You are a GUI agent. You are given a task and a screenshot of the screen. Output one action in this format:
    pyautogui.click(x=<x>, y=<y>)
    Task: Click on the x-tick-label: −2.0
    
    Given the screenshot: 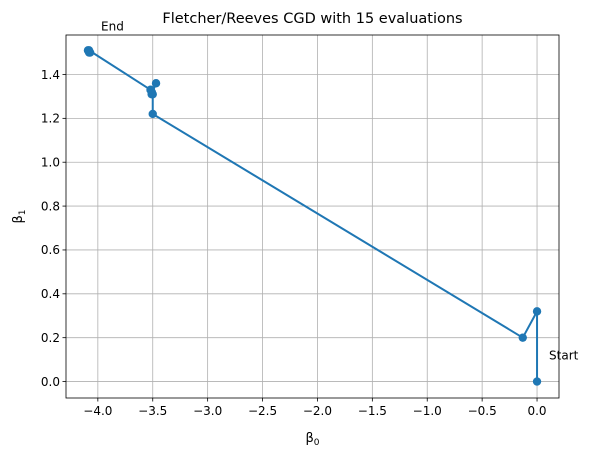 What is the action you would take?
    pyautogui.click(x=317, y=411)
    